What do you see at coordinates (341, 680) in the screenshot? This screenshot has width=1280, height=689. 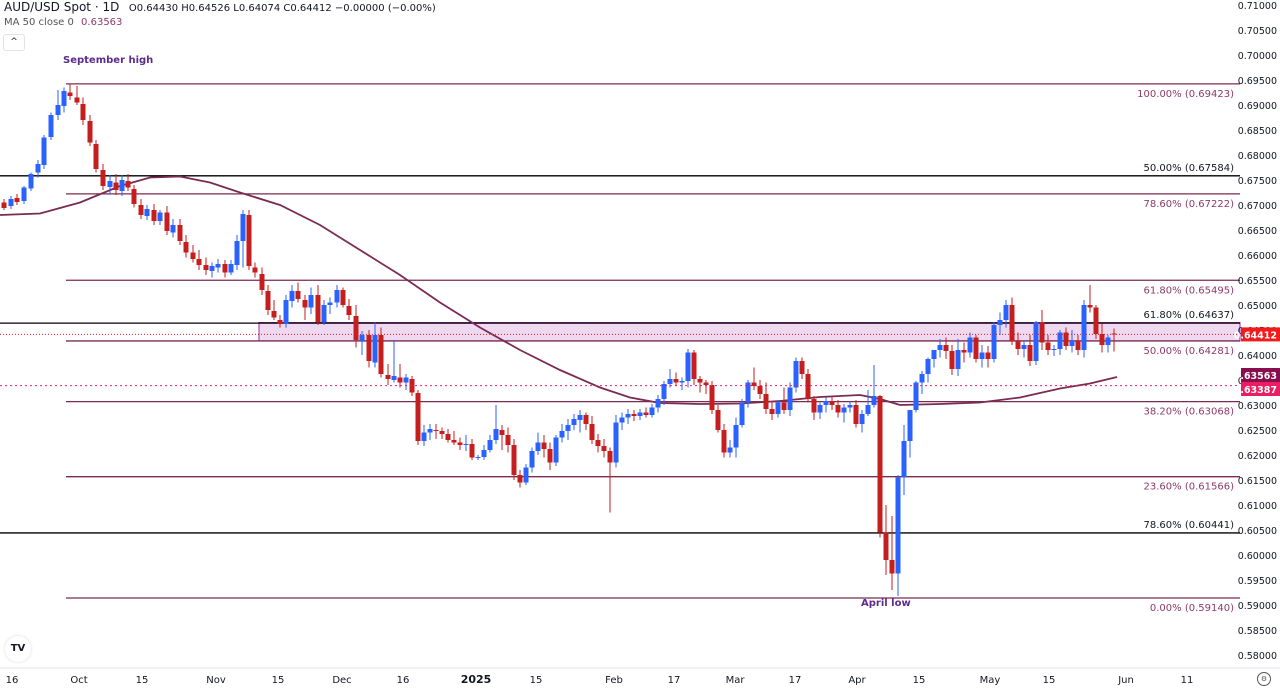 I see `svg-text: Dec` at bounding box center [341, 680].